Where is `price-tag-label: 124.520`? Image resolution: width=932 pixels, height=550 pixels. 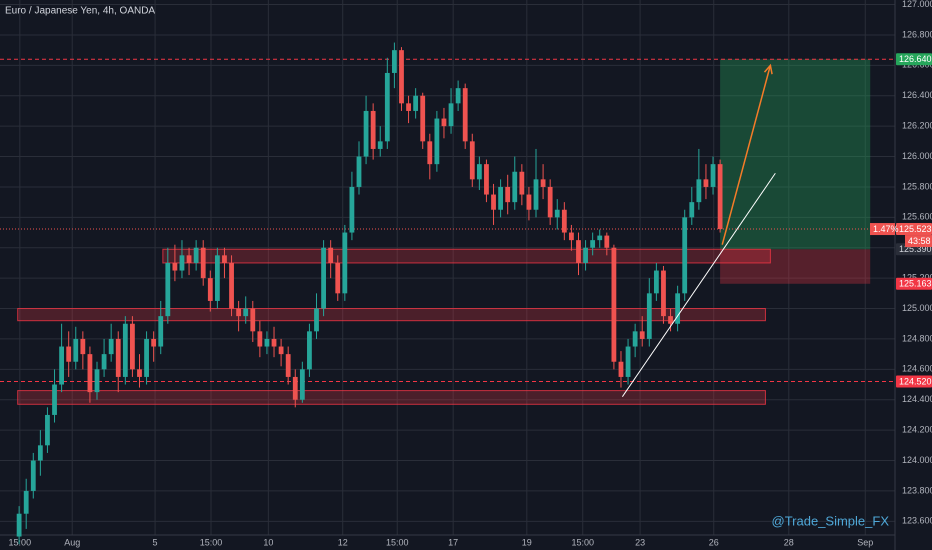
price-tag-label: 124.520 is located at coordinates (915, 381).